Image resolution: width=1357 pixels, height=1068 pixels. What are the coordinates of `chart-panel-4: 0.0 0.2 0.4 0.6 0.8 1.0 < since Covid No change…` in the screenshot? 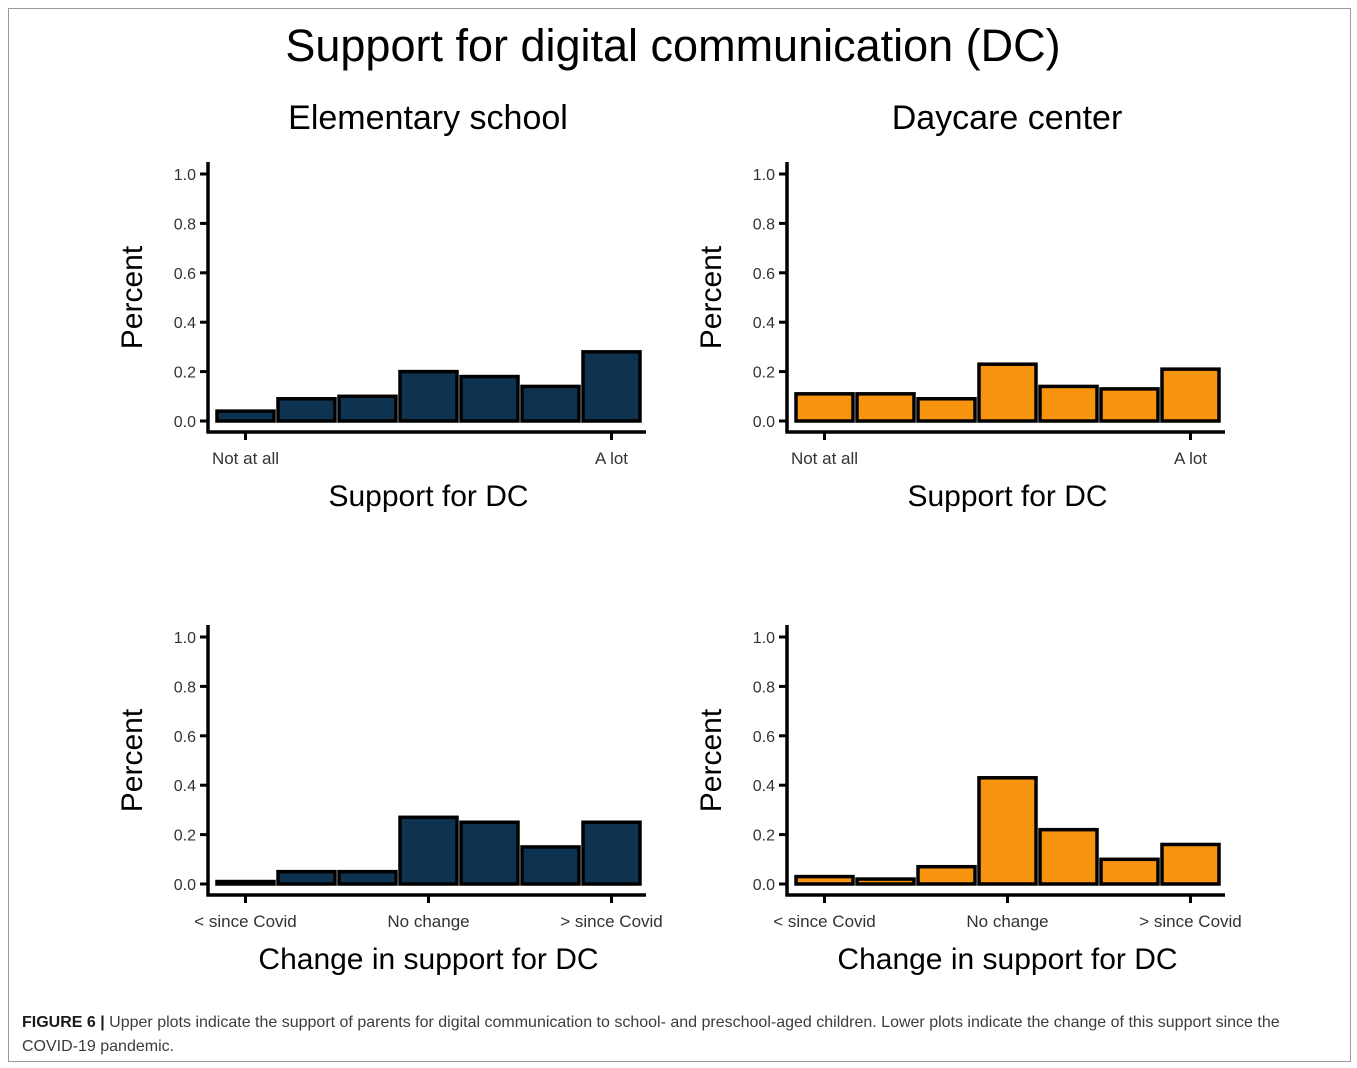 It's located at (968, 800).